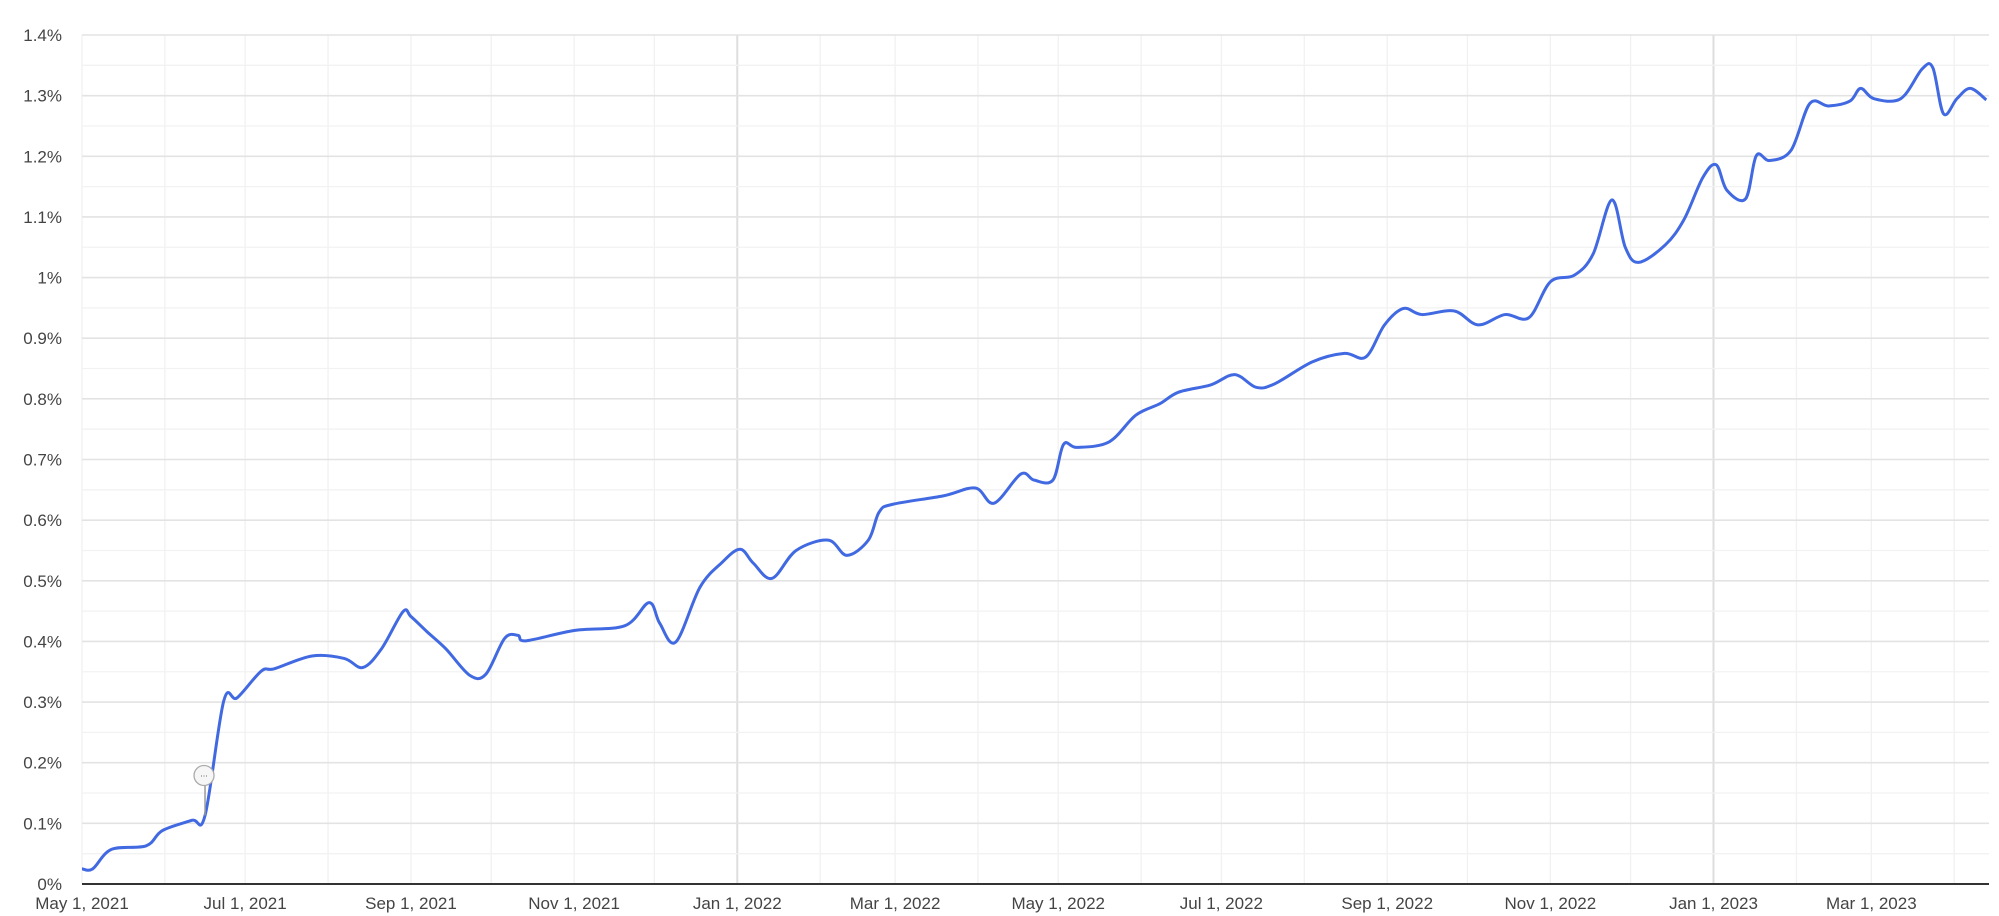  I want to click on y-tick-label: 0.9%, so click(42, 338).